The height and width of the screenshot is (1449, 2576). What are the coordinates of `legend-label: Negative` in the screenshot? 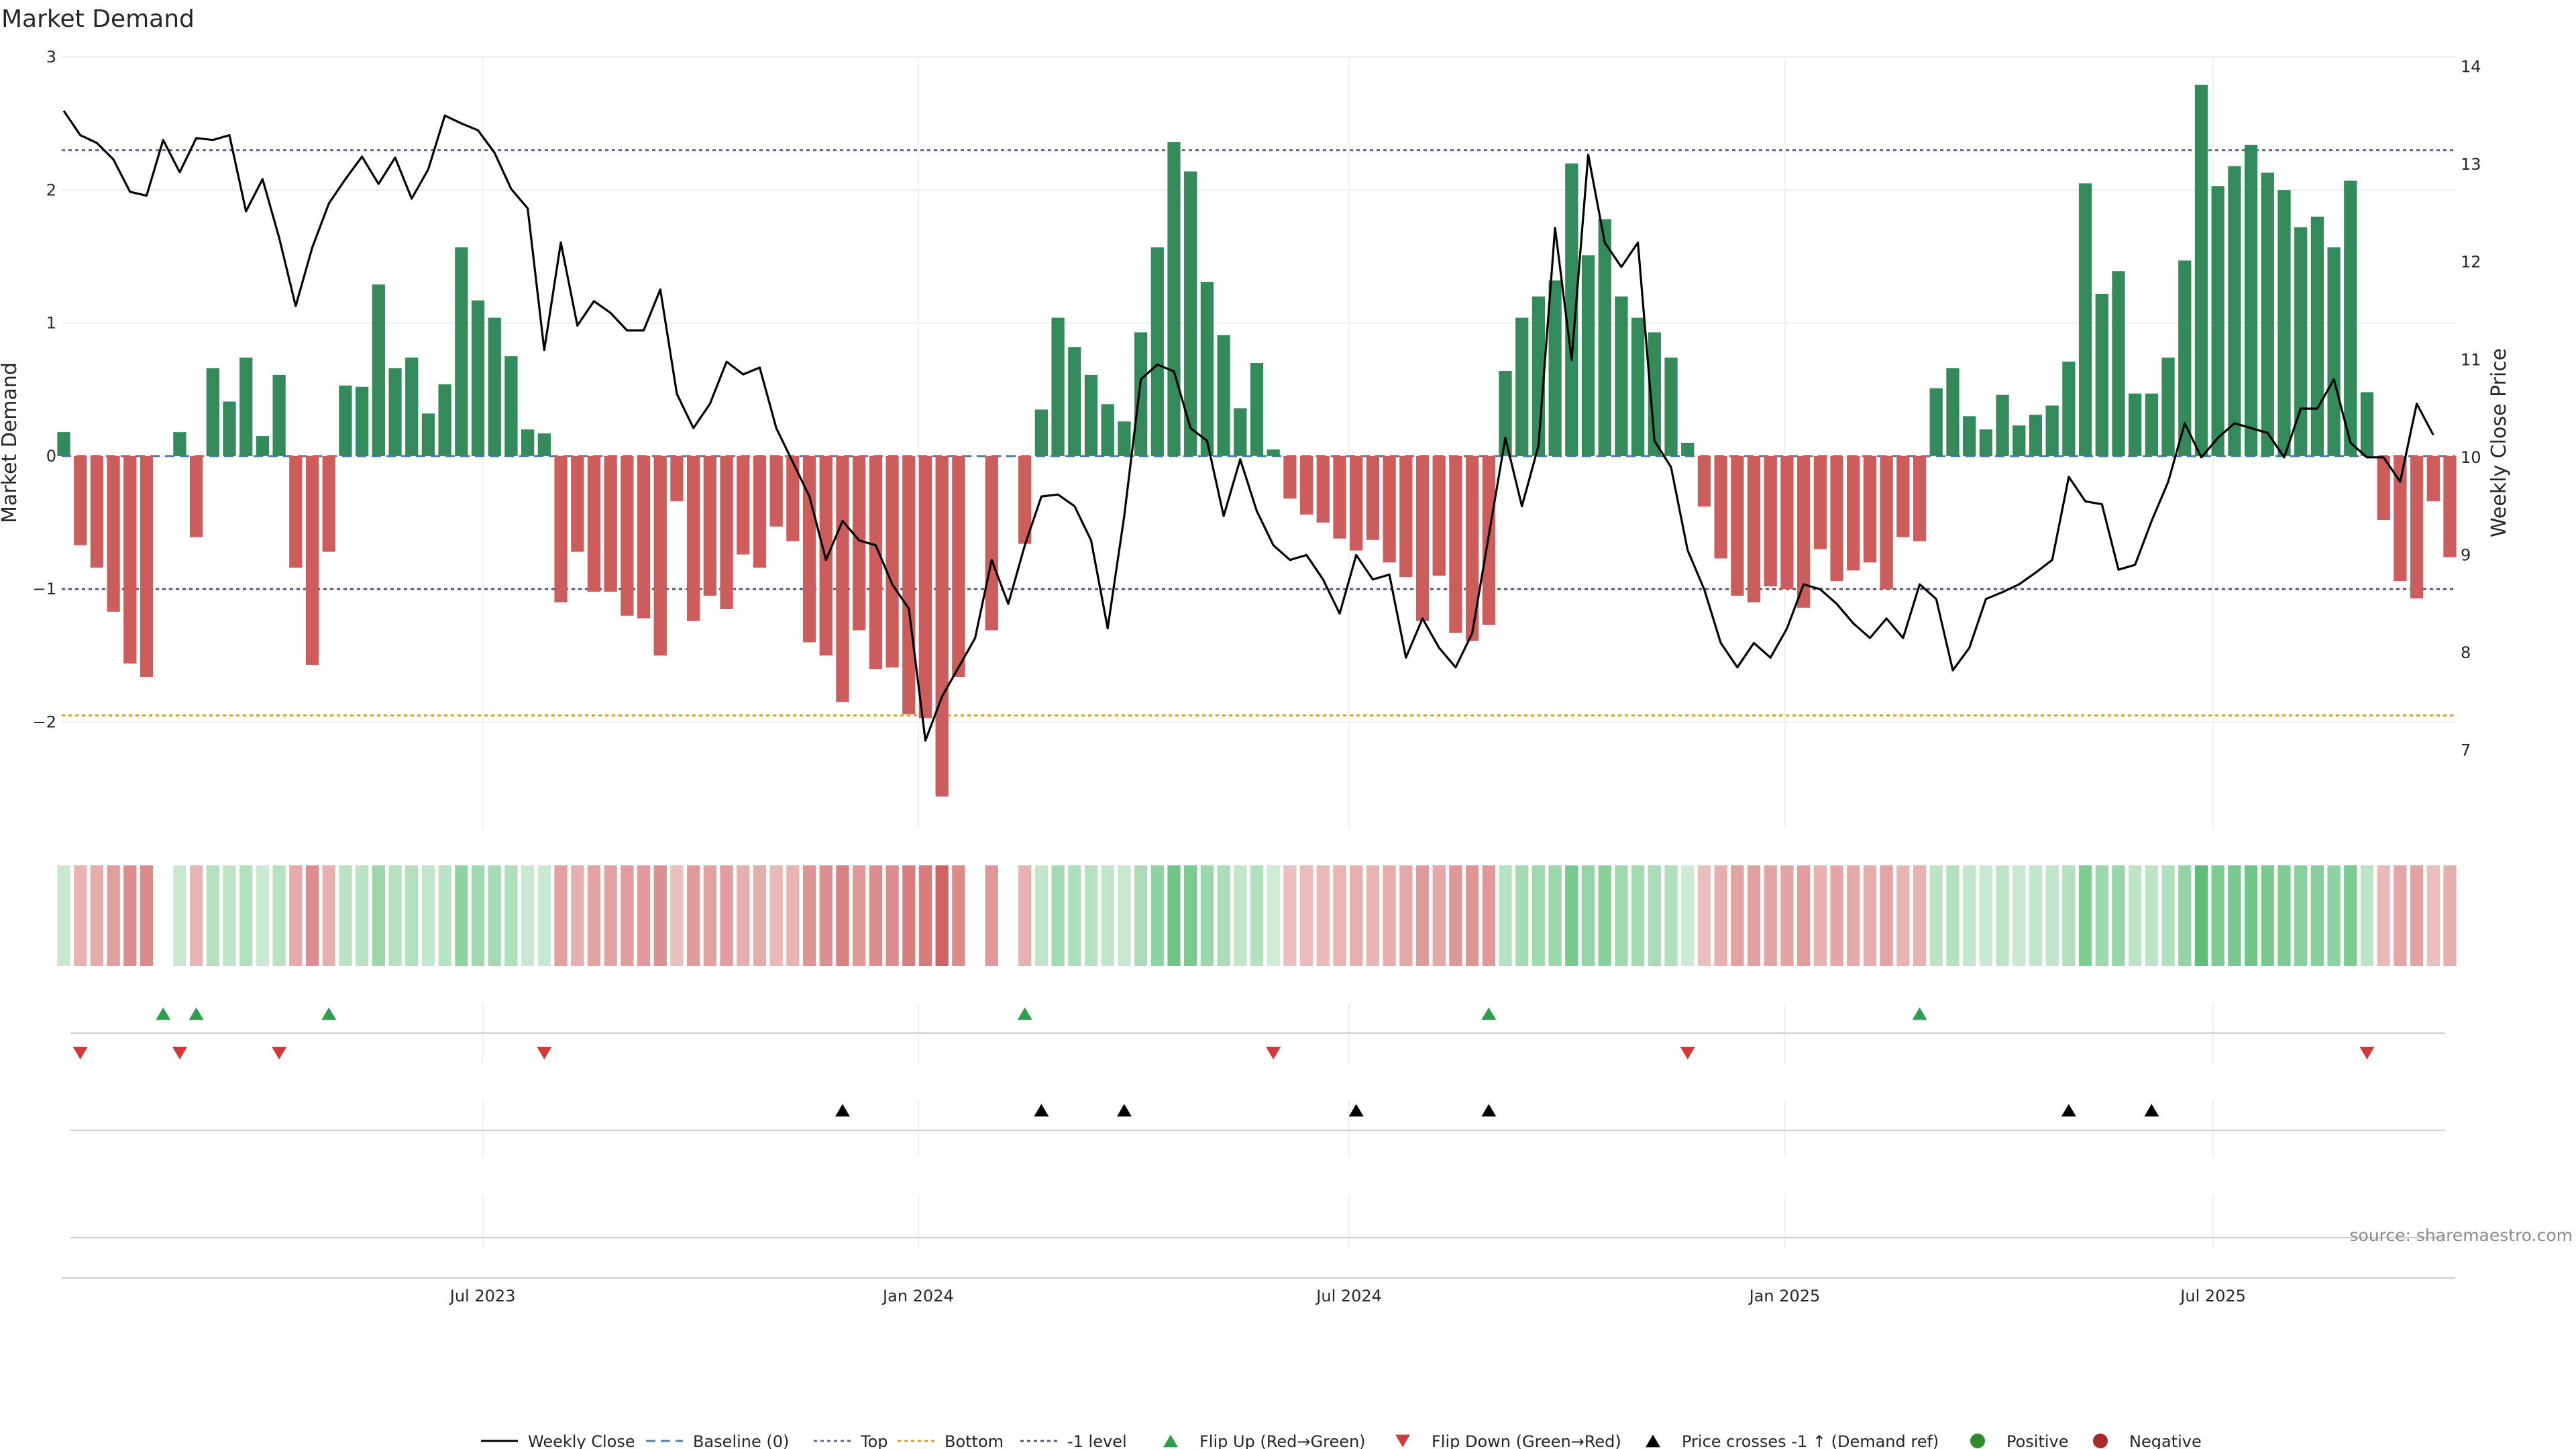 It's located at (2165, 1440).